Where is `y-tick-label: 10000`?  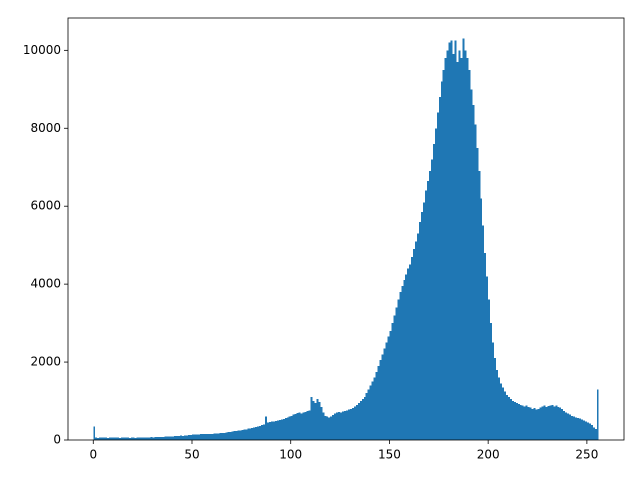 y-tick-label: 10000 is located at coordinates (42, 50).